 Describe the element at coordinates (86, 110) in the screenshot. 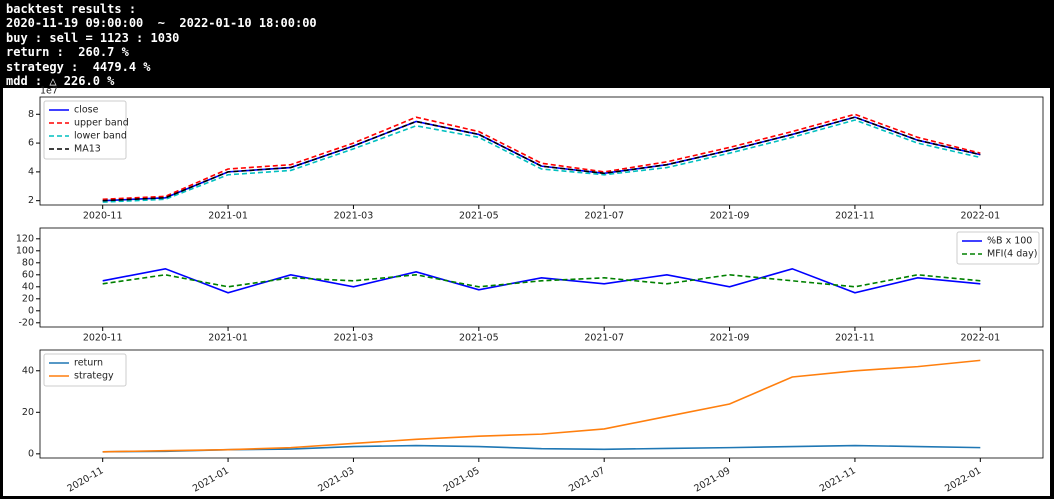

I see `legend-label: close` at that location.